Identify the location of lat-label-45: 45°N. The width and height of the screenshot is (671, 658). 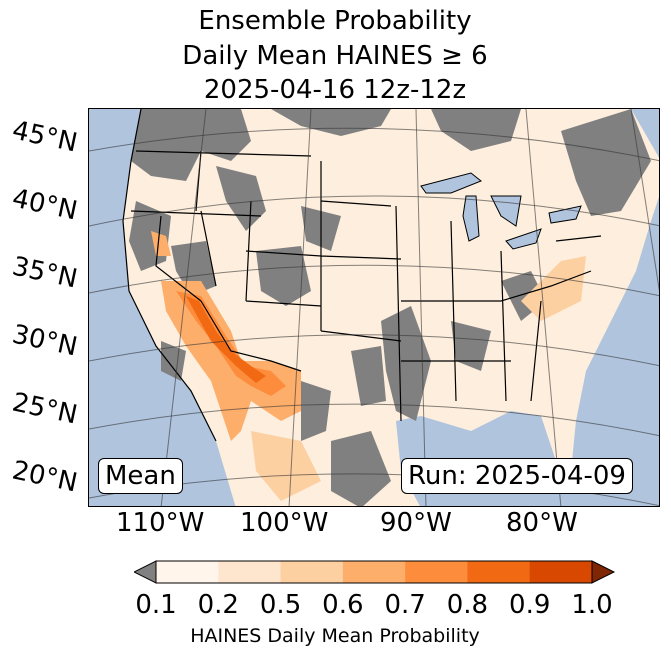
(44, 137).